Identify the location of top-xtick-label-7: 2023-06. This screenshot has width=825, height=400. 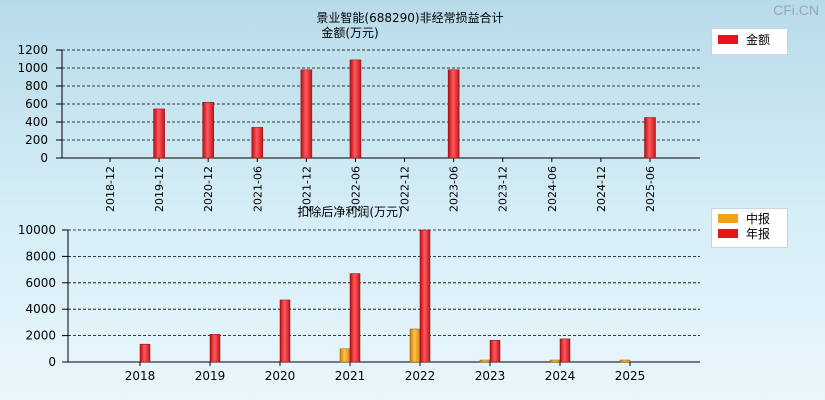
(454, 189).